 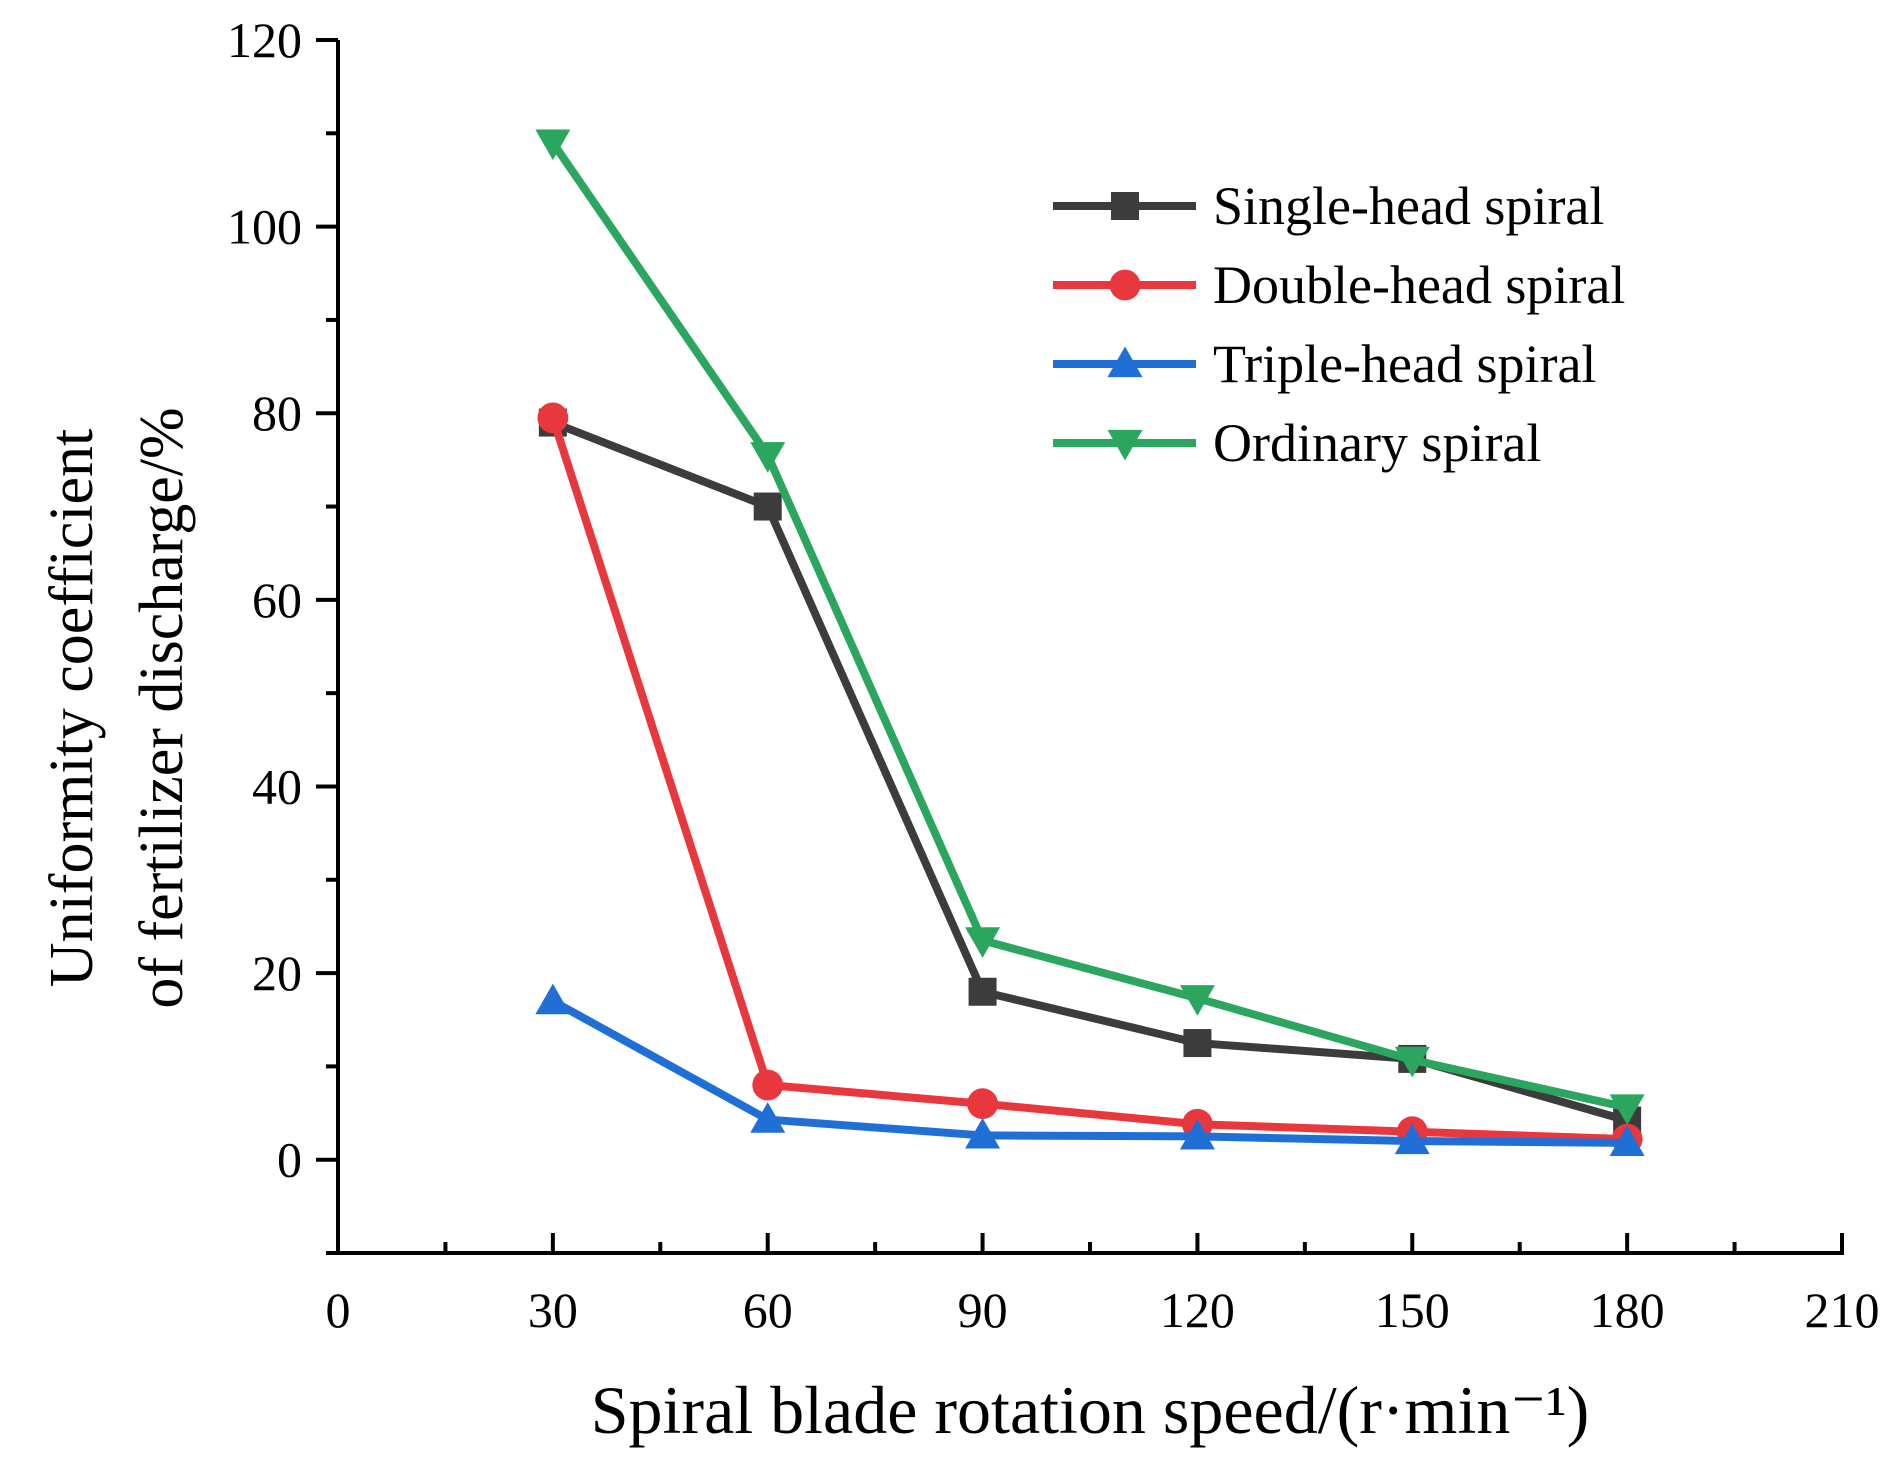 I want to click on x-tick-label: 180, so click(x=1627, y=1310).